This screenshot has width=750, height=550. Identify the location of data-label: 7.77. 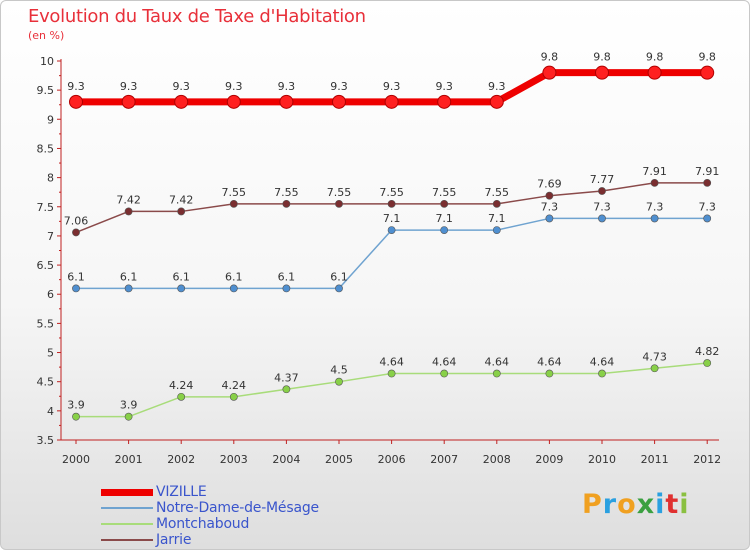
(602, 179).